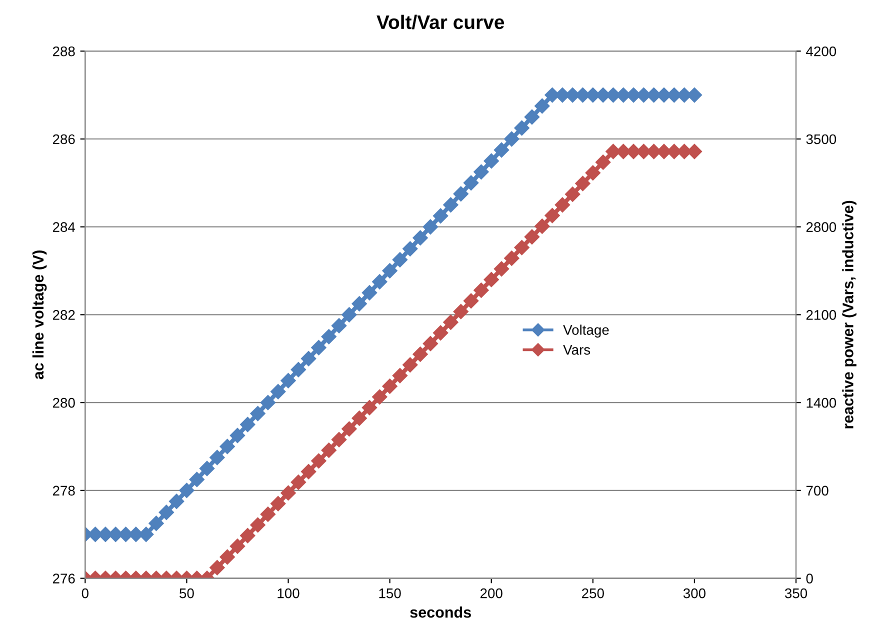 Image resolution: width=869 pixels, height=639 pixels. I want to click on x-tick-label: 300, so click(694, 593).